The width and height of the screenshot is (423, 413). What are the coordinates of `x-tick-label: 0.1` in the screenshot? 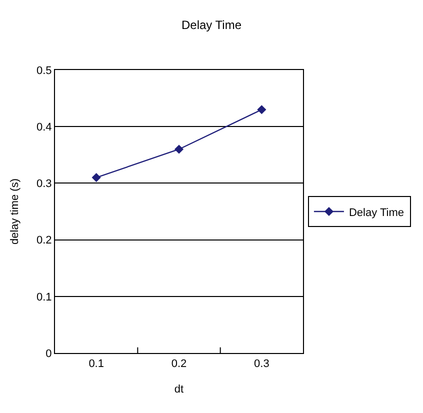 It's located at (96, 364).